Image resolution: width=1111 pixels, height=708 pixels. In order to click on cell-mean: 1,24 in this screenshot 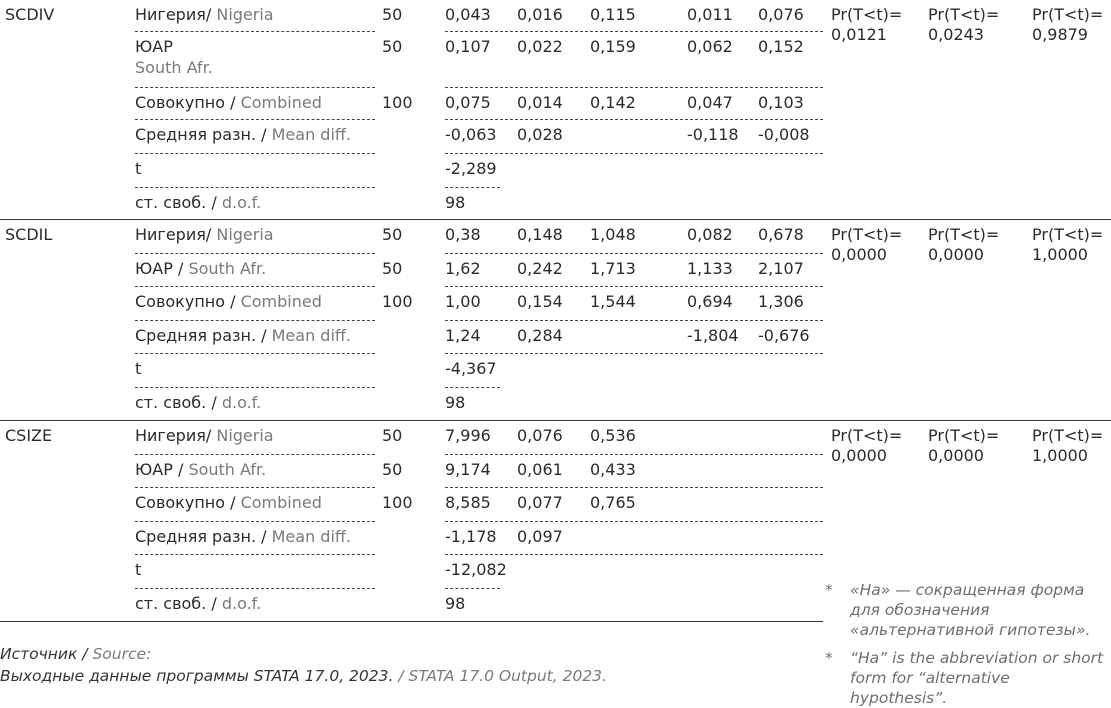, I will do `click(463, 335)`.